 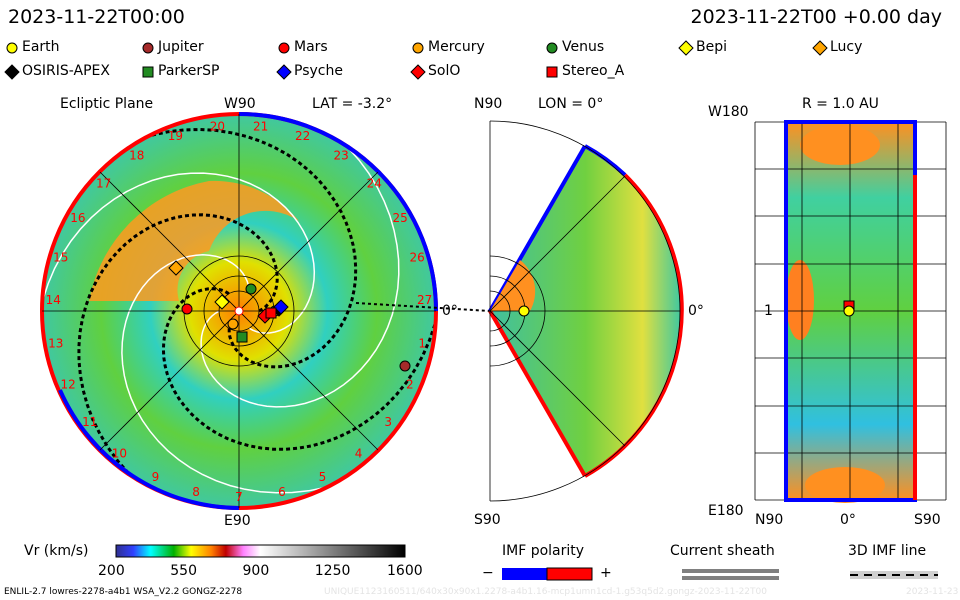 I want to click on colorbar-tick: 200, so click(x=111, y=571).